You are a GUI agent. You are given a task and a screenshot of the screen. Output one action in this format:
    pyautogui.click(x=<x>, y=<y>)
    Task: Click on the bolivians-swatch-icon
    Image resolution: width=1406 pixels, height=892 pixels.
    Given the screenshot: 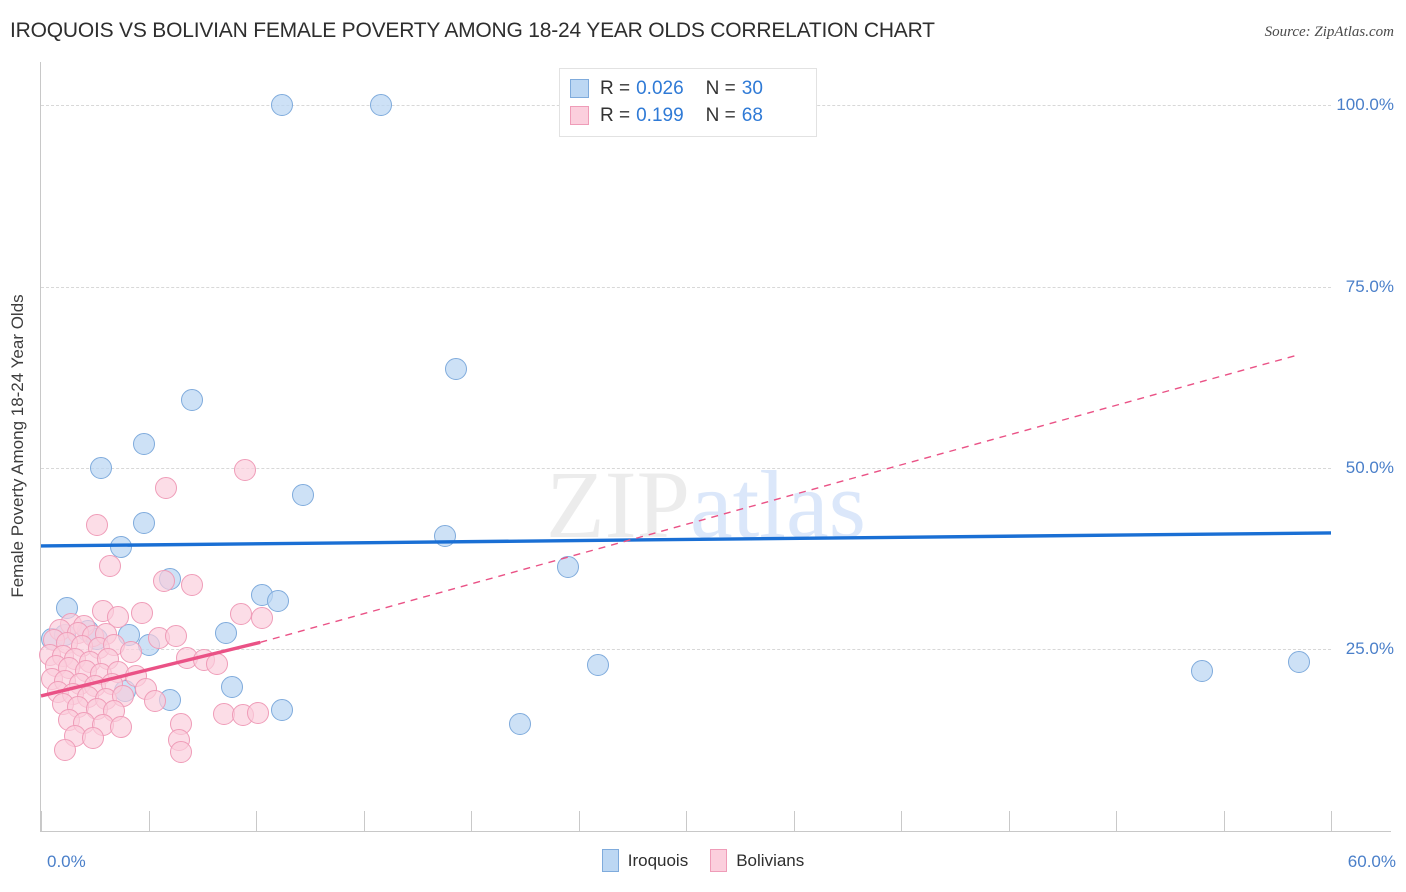 What is the action you would take?
    pyautogui.click(x=579, y=115)
    